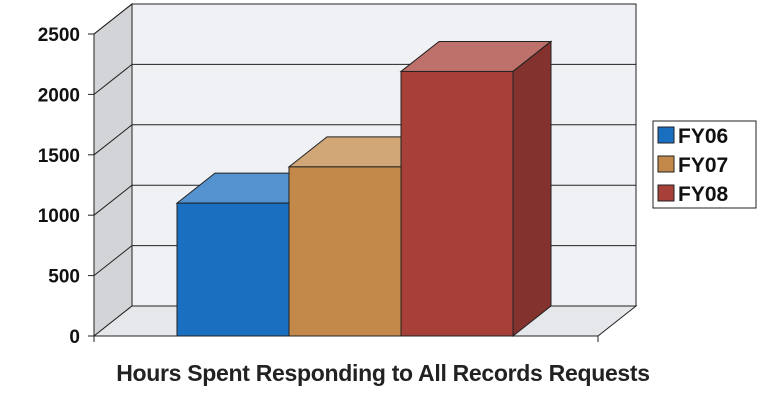 The height and width of the screenshot is (399, 766). I want to click on y-tick-label: 500, so click(64, 277).